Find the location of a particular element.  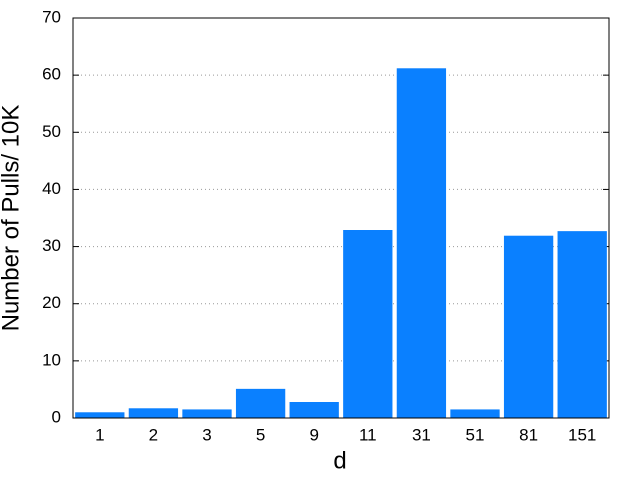

y-axis-label: Number of Pulls/ 10K is located at coordinates (12, 218).